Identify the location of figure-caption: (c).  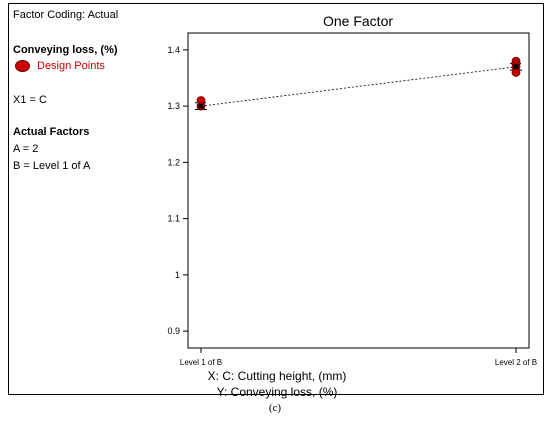
(275, 408).